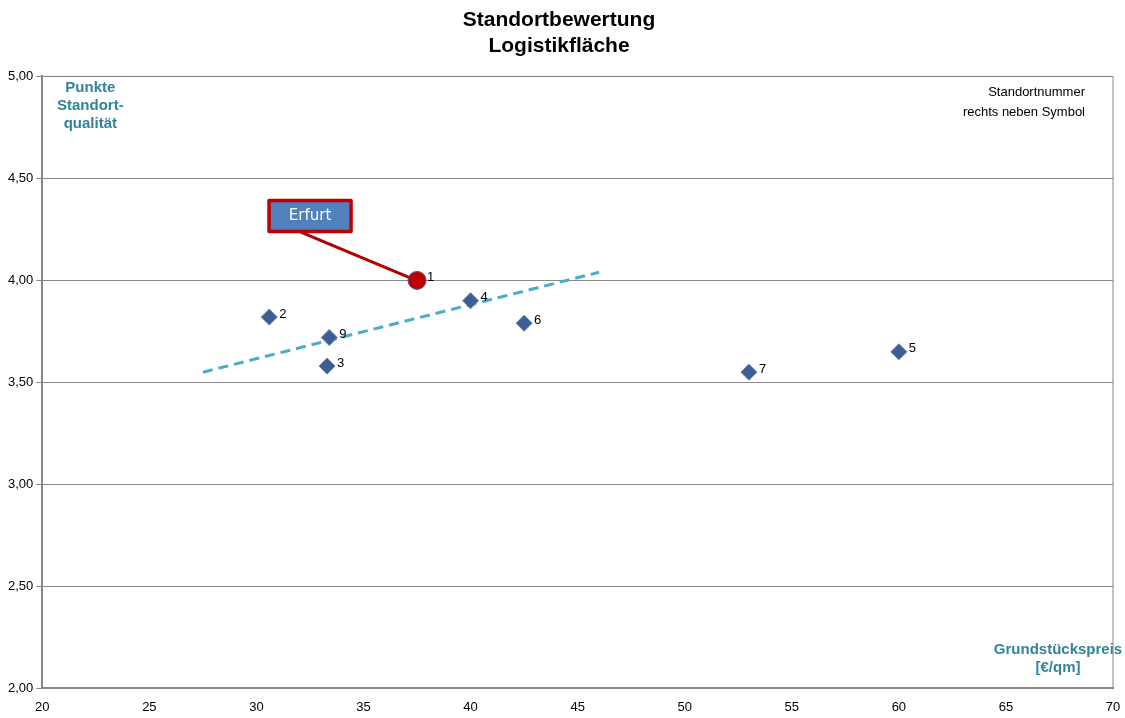 Image resolution: width=1125 pixels, height=718 pixels. I want to click on x-tick-label: 30, so click(256, 706).